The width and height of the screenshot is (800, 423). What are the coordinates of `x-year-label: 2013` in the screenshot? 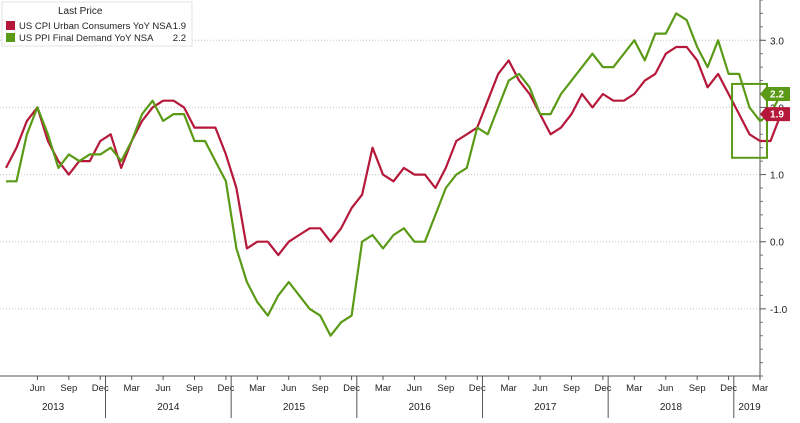 It's located at (53, 407).